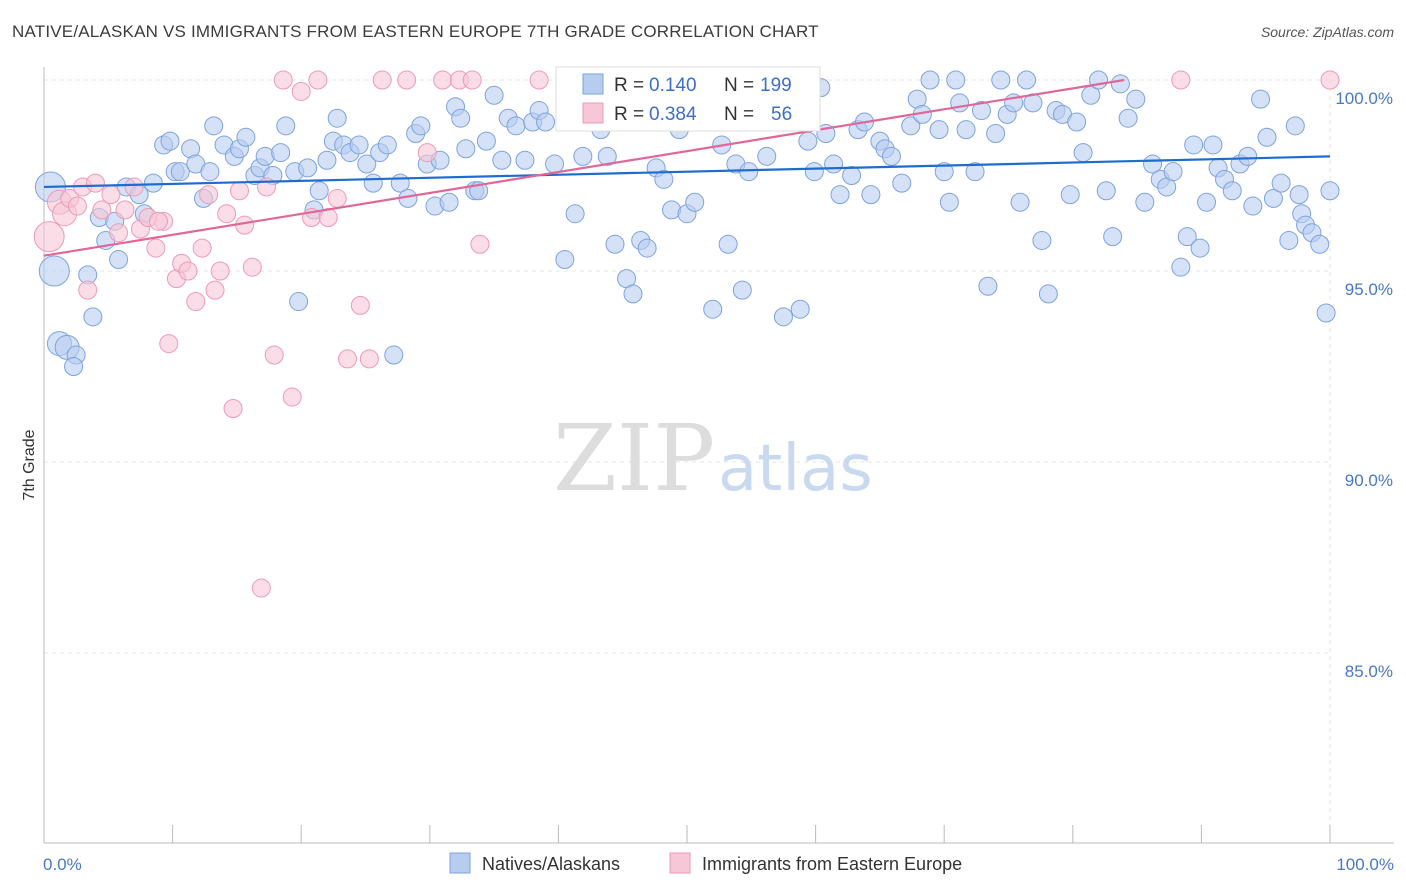 Image resolution: width=1406 pixels, height=892 pixels. What do you see at coordinates (832, 864) in the screenshot?
I see `legend-label-immigrants: Immigrants from Eastern Europe` at bounding box center [832, 864].